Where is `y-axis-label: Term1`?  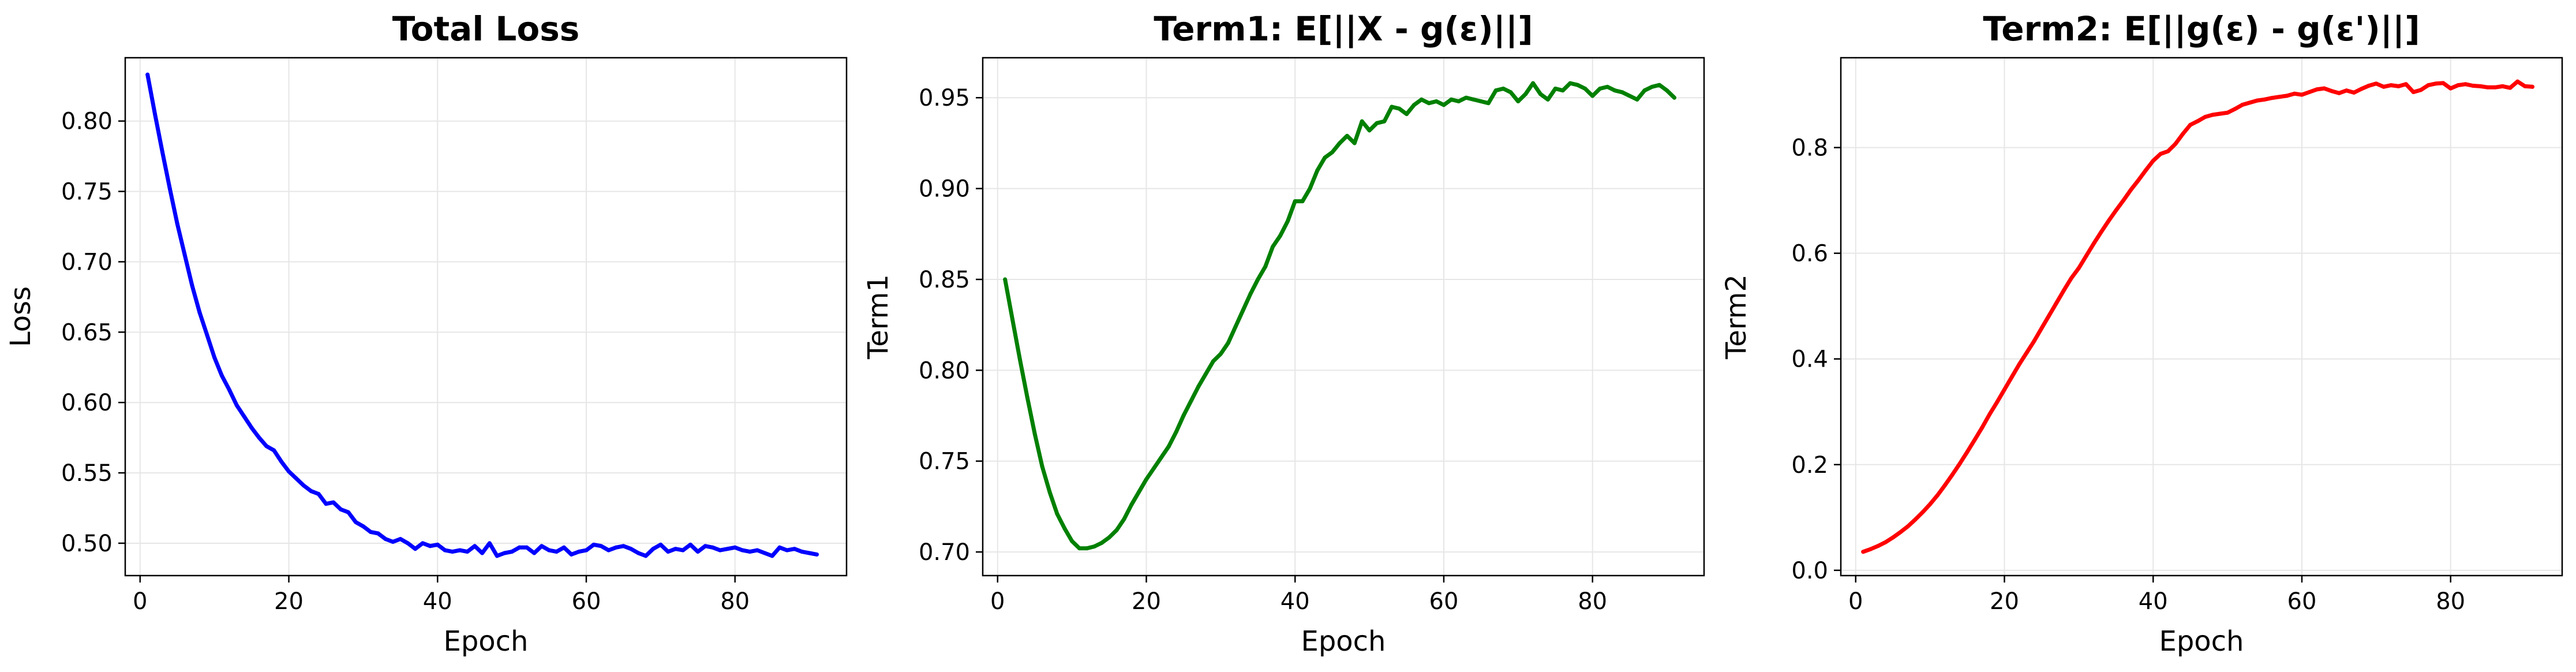
y-axis-label: Term1 is located at coordinates (878, 317).